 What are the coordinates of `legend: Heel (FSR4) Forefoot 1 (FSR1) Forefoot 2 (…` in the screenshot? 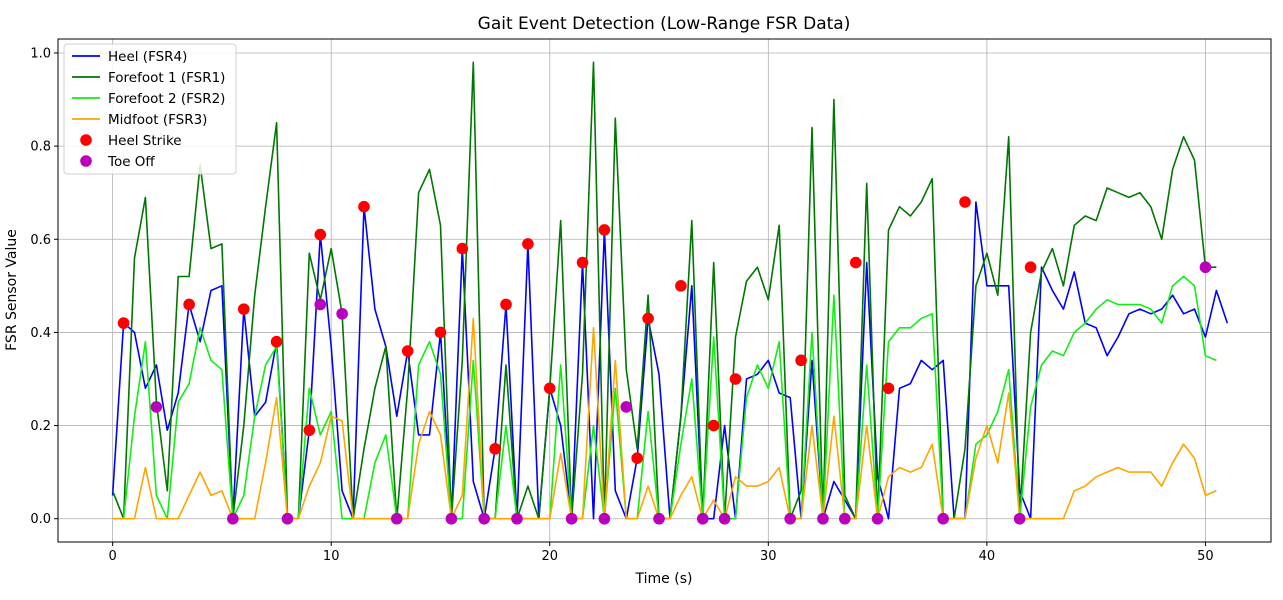 It's located at (150, 109).